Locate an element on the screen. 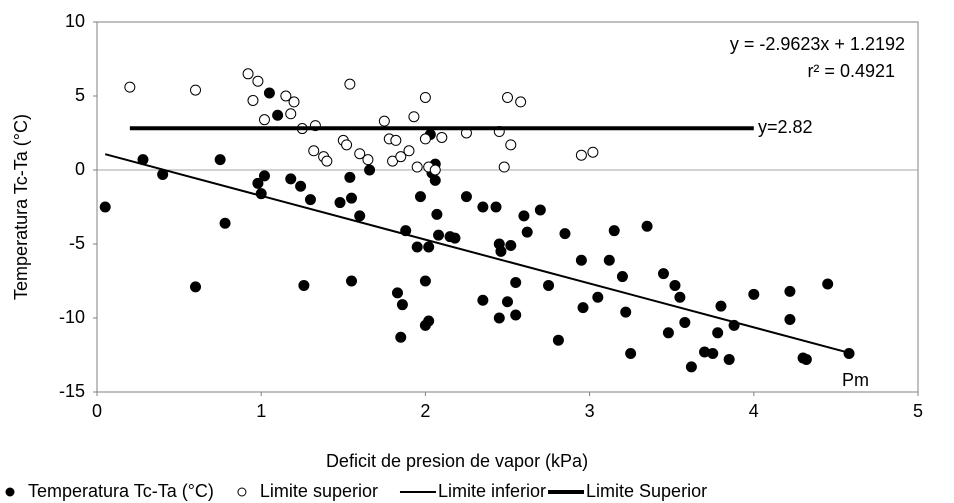 The height and width of the screenshot is (503, 954). x-tick-label: 3 is located at coordinates (590, 411).